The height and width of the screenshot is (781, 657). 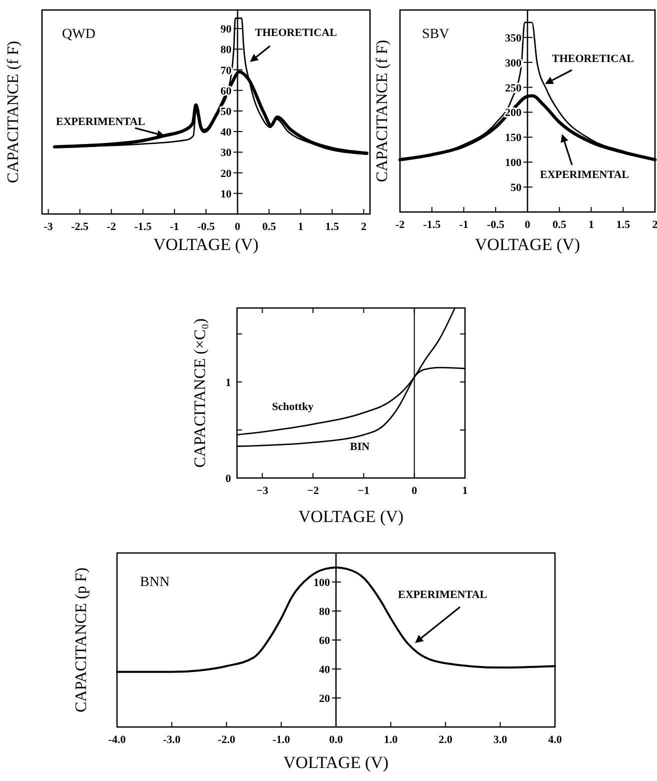 What do you see at coordinates (513, 138) in the screenshot?
I see `y-tick-label: 150` at bounding box center [513, 138].